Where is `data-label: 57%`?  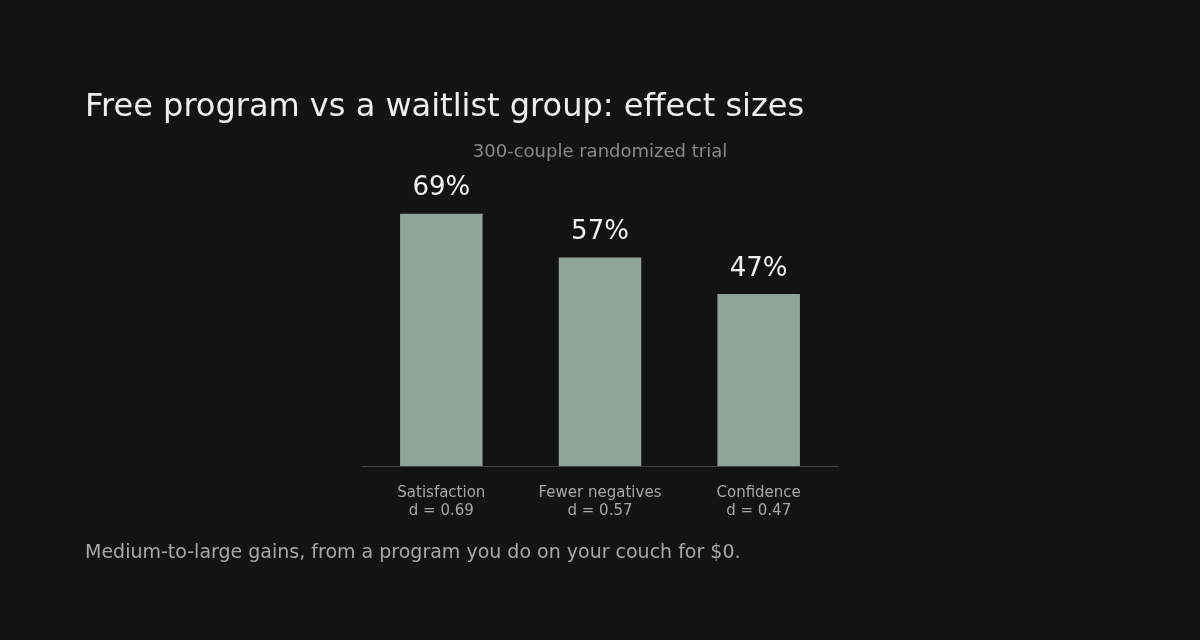
data-label: 57% is located at coordinates (600, 230).